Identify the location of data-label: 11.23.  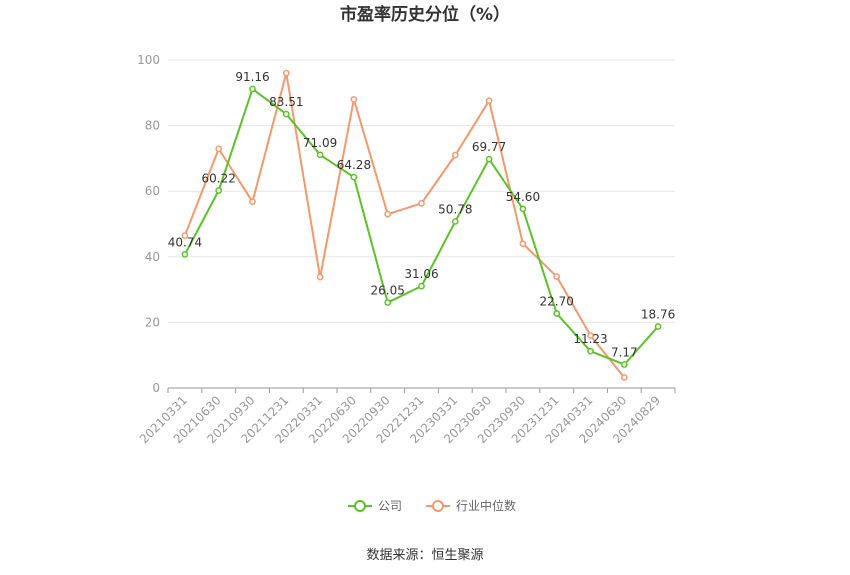
(590, 339).